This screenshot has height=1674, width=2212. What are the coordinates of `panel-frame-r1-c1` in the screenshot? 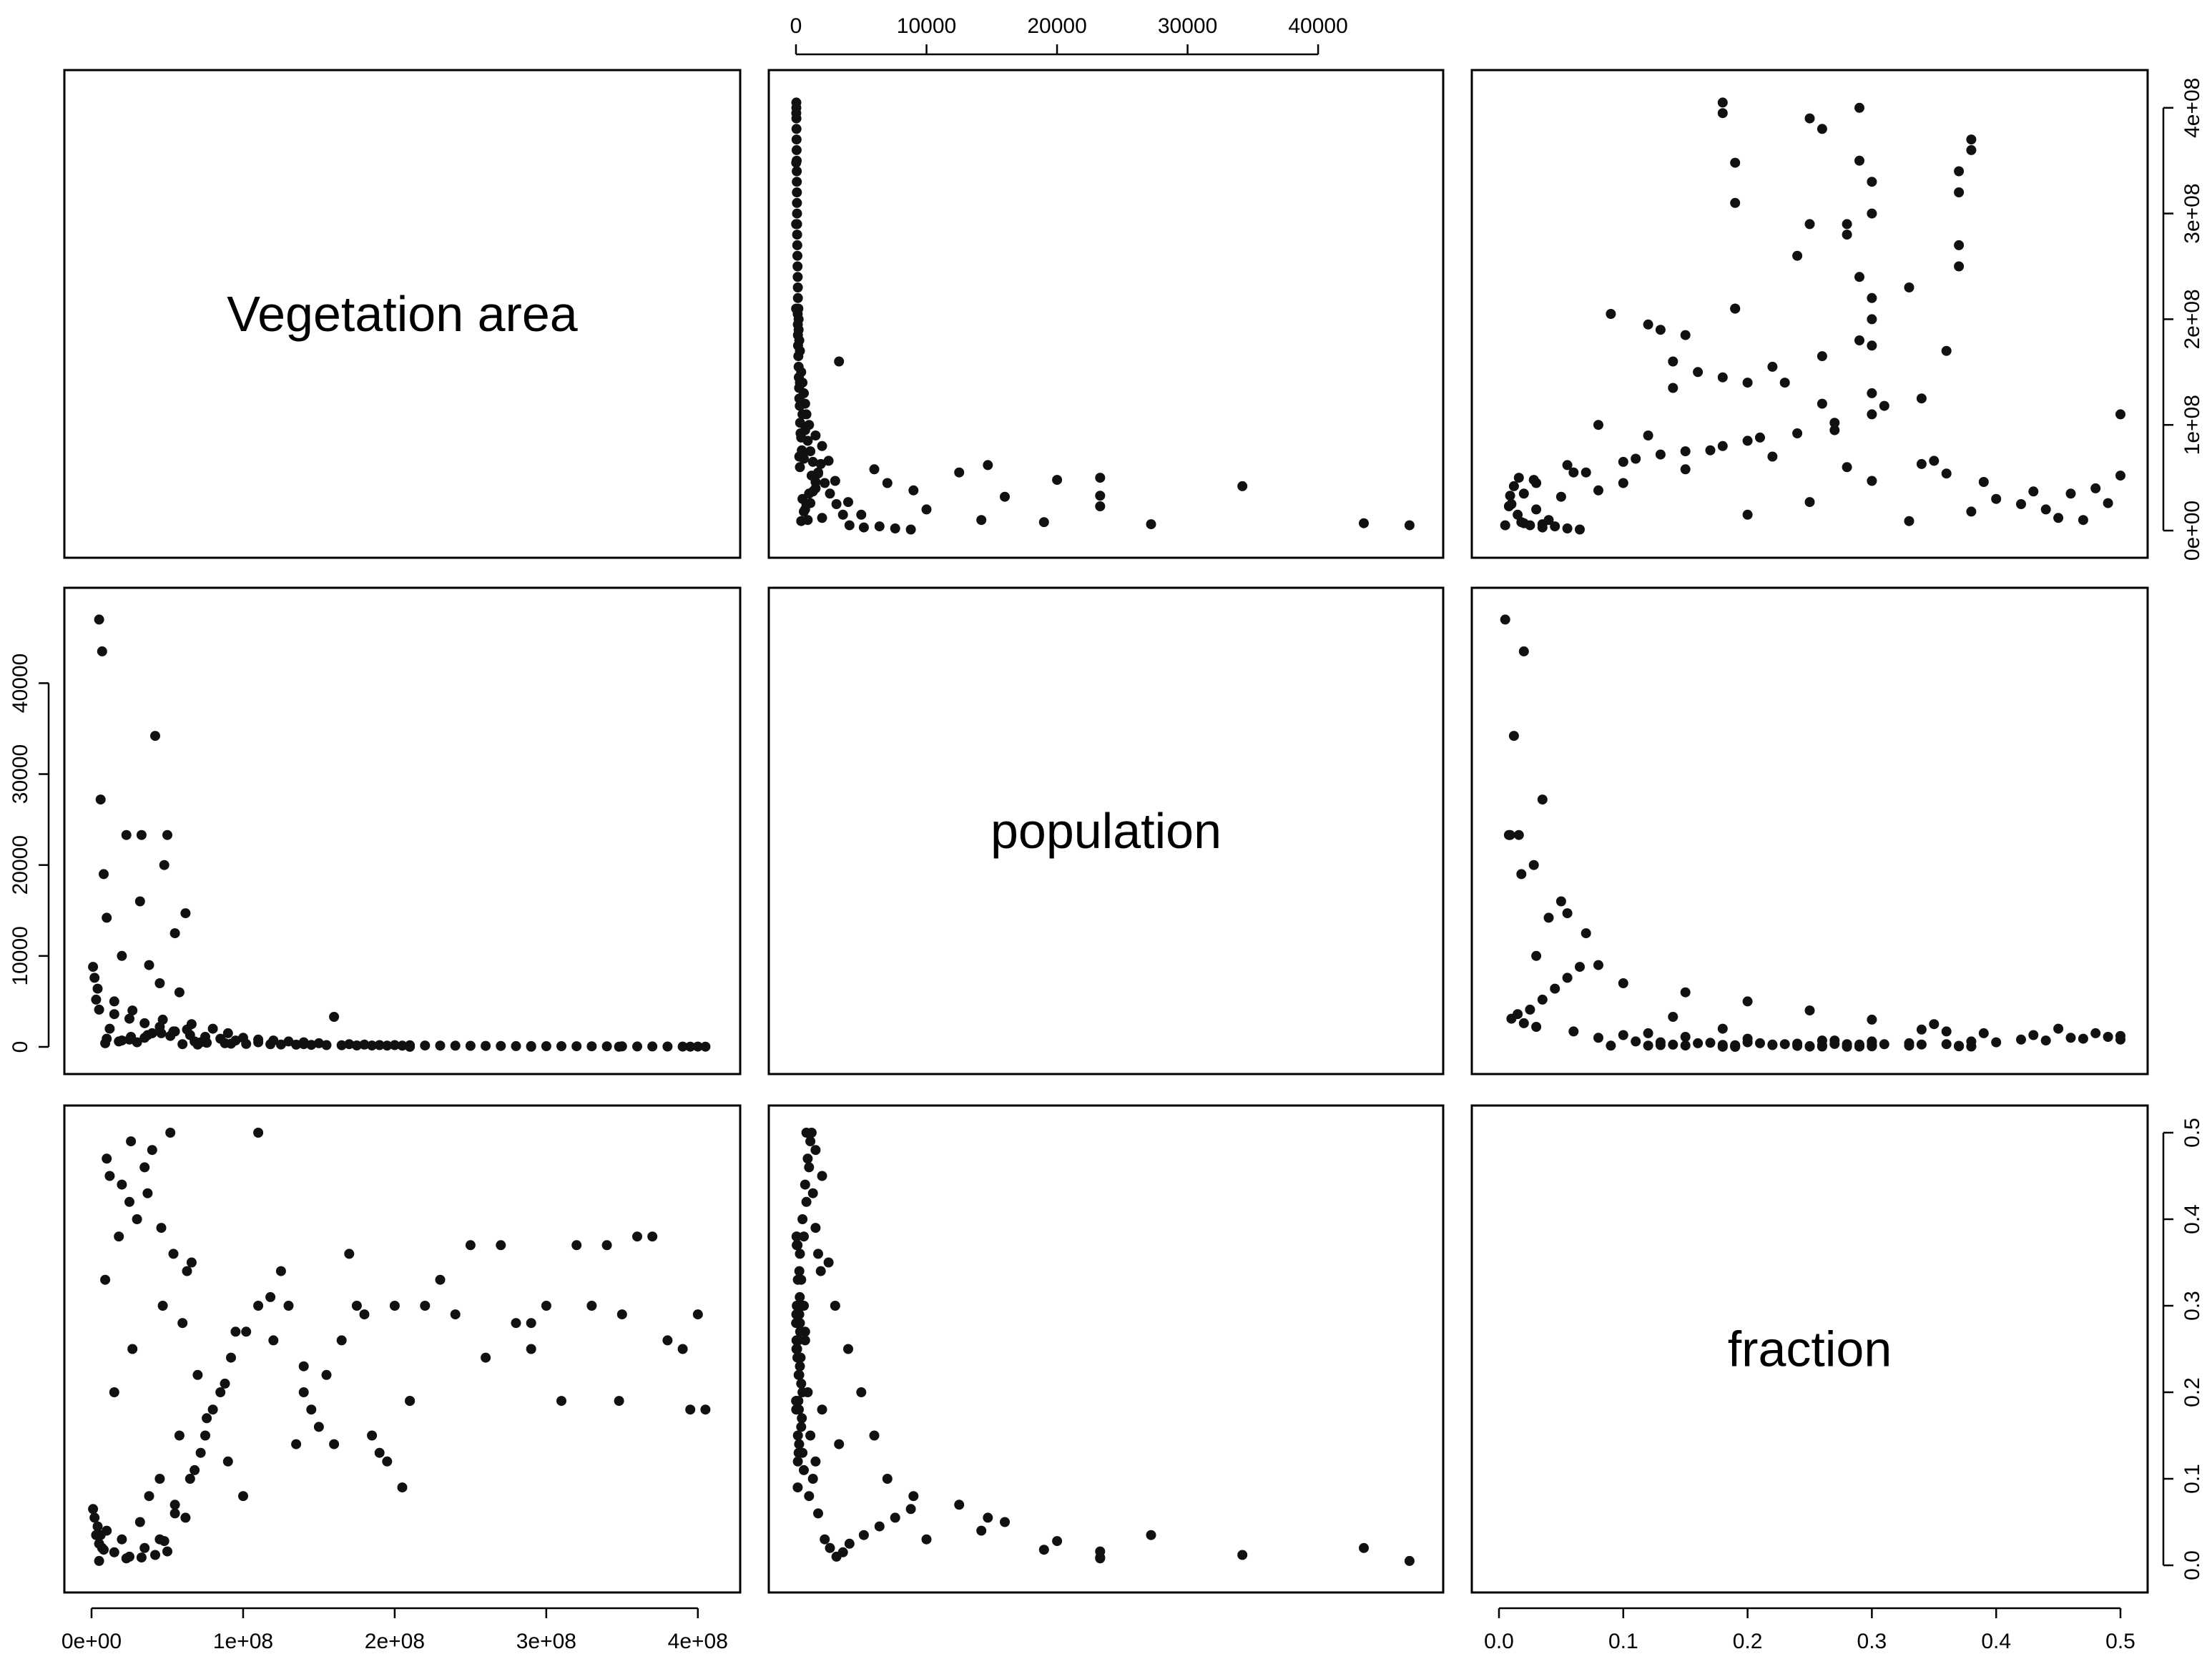 It's located at (1106, 830).